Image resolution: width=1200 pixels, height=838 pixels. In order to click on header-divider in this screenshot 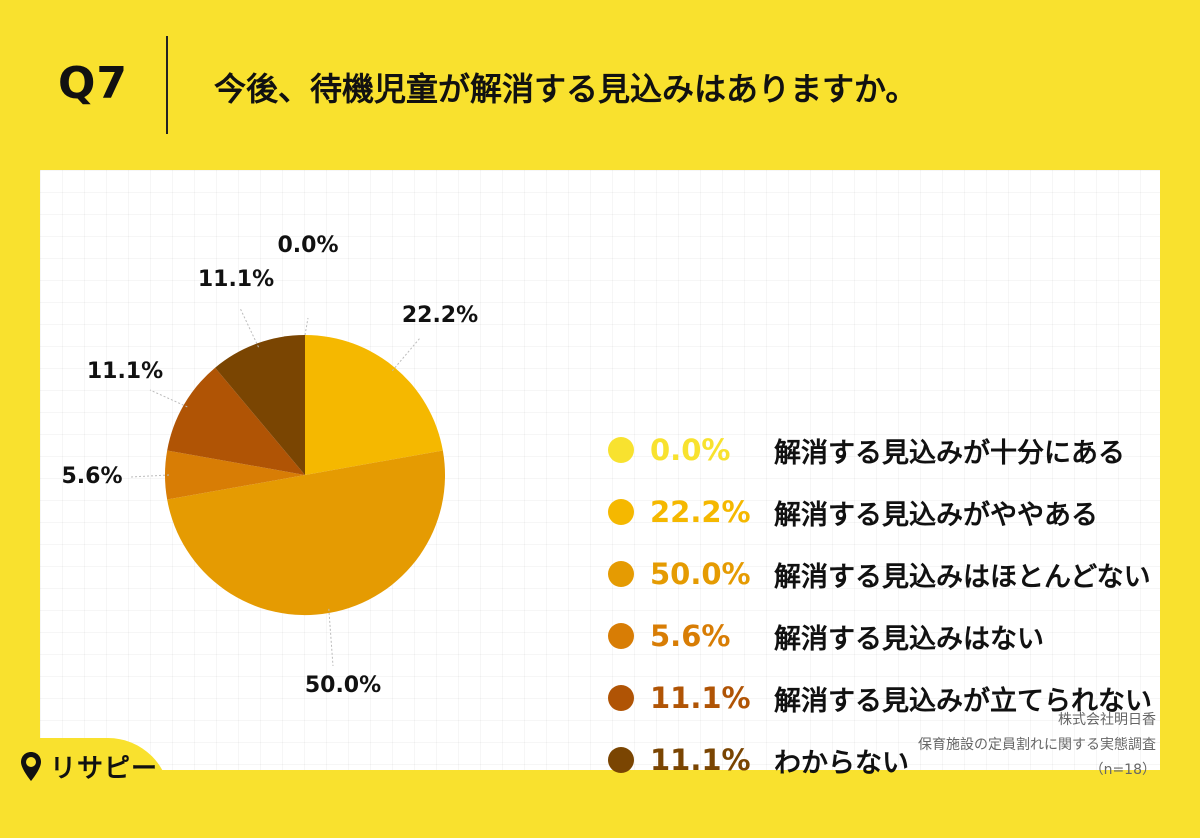, I will do `click(167, 85)`.